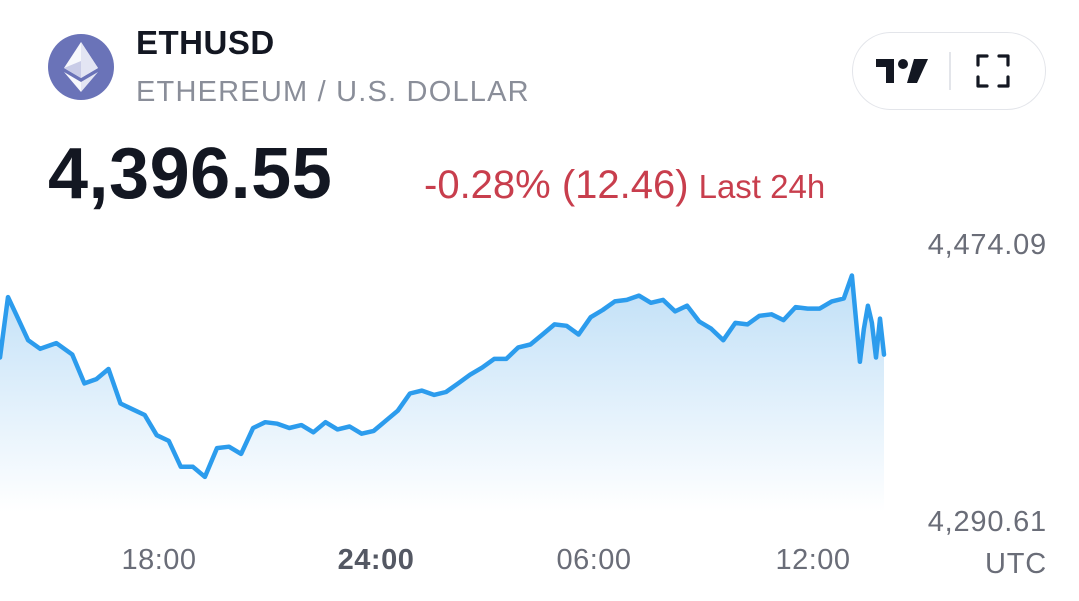  I want to click on toolbar-divider, so click(950, 71).